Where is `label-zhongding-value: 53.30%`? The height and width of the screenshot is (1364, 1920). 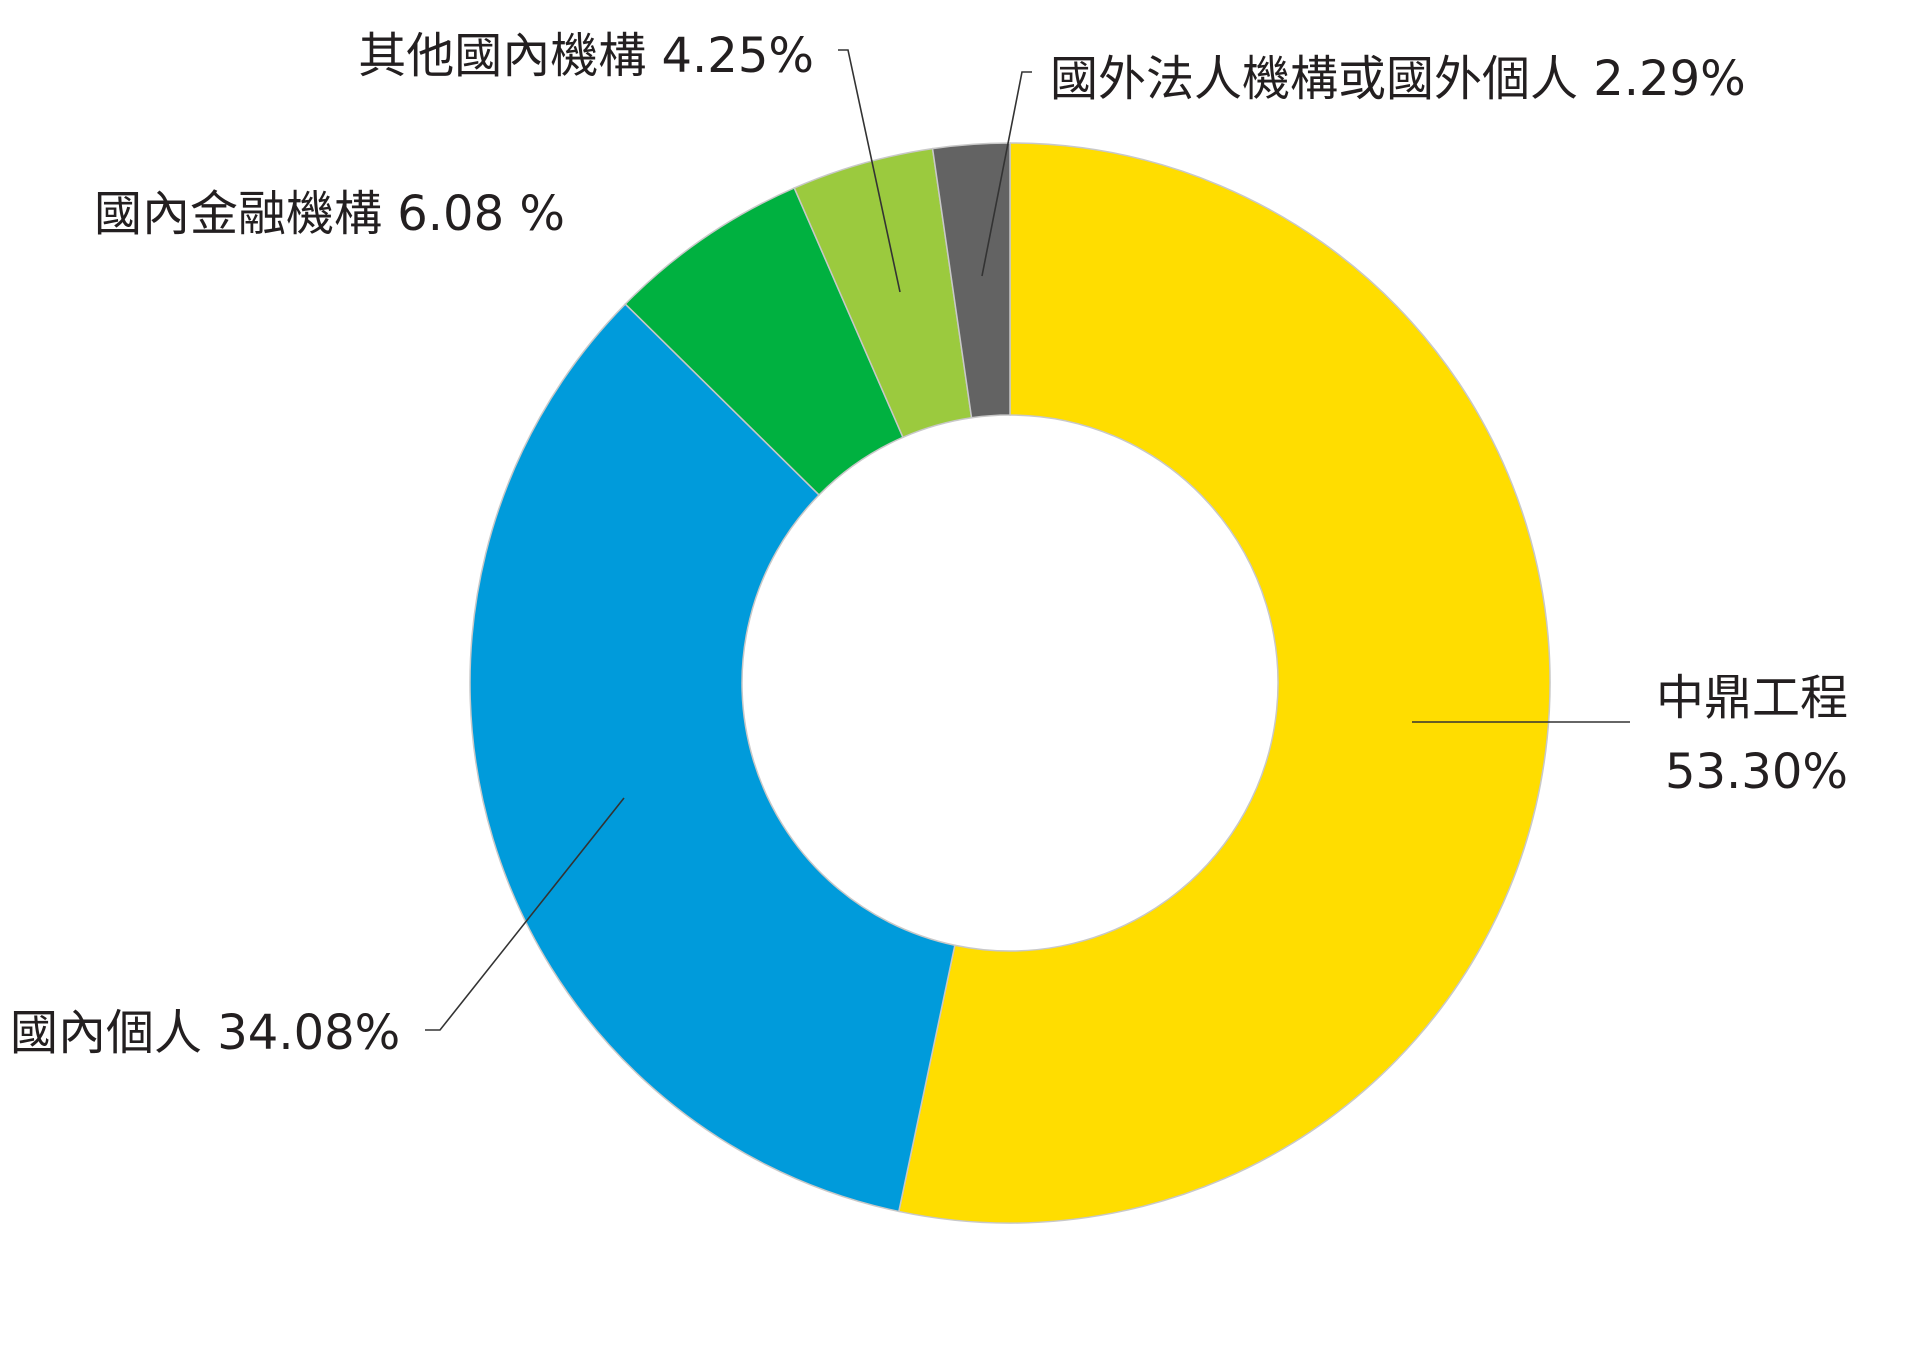
label-zhongding-value: 53.30% is located at coordinates (1756, 772).